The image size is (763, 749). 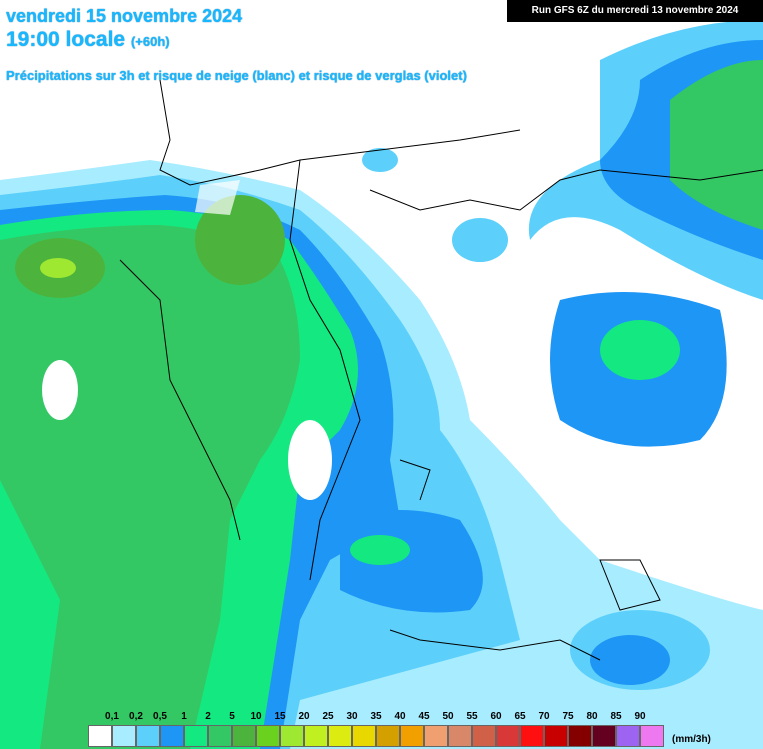 What do you see at coordinates (544, 716) in the screenshot?
I see `legend-label: 70` at bounding box center [544, 716].